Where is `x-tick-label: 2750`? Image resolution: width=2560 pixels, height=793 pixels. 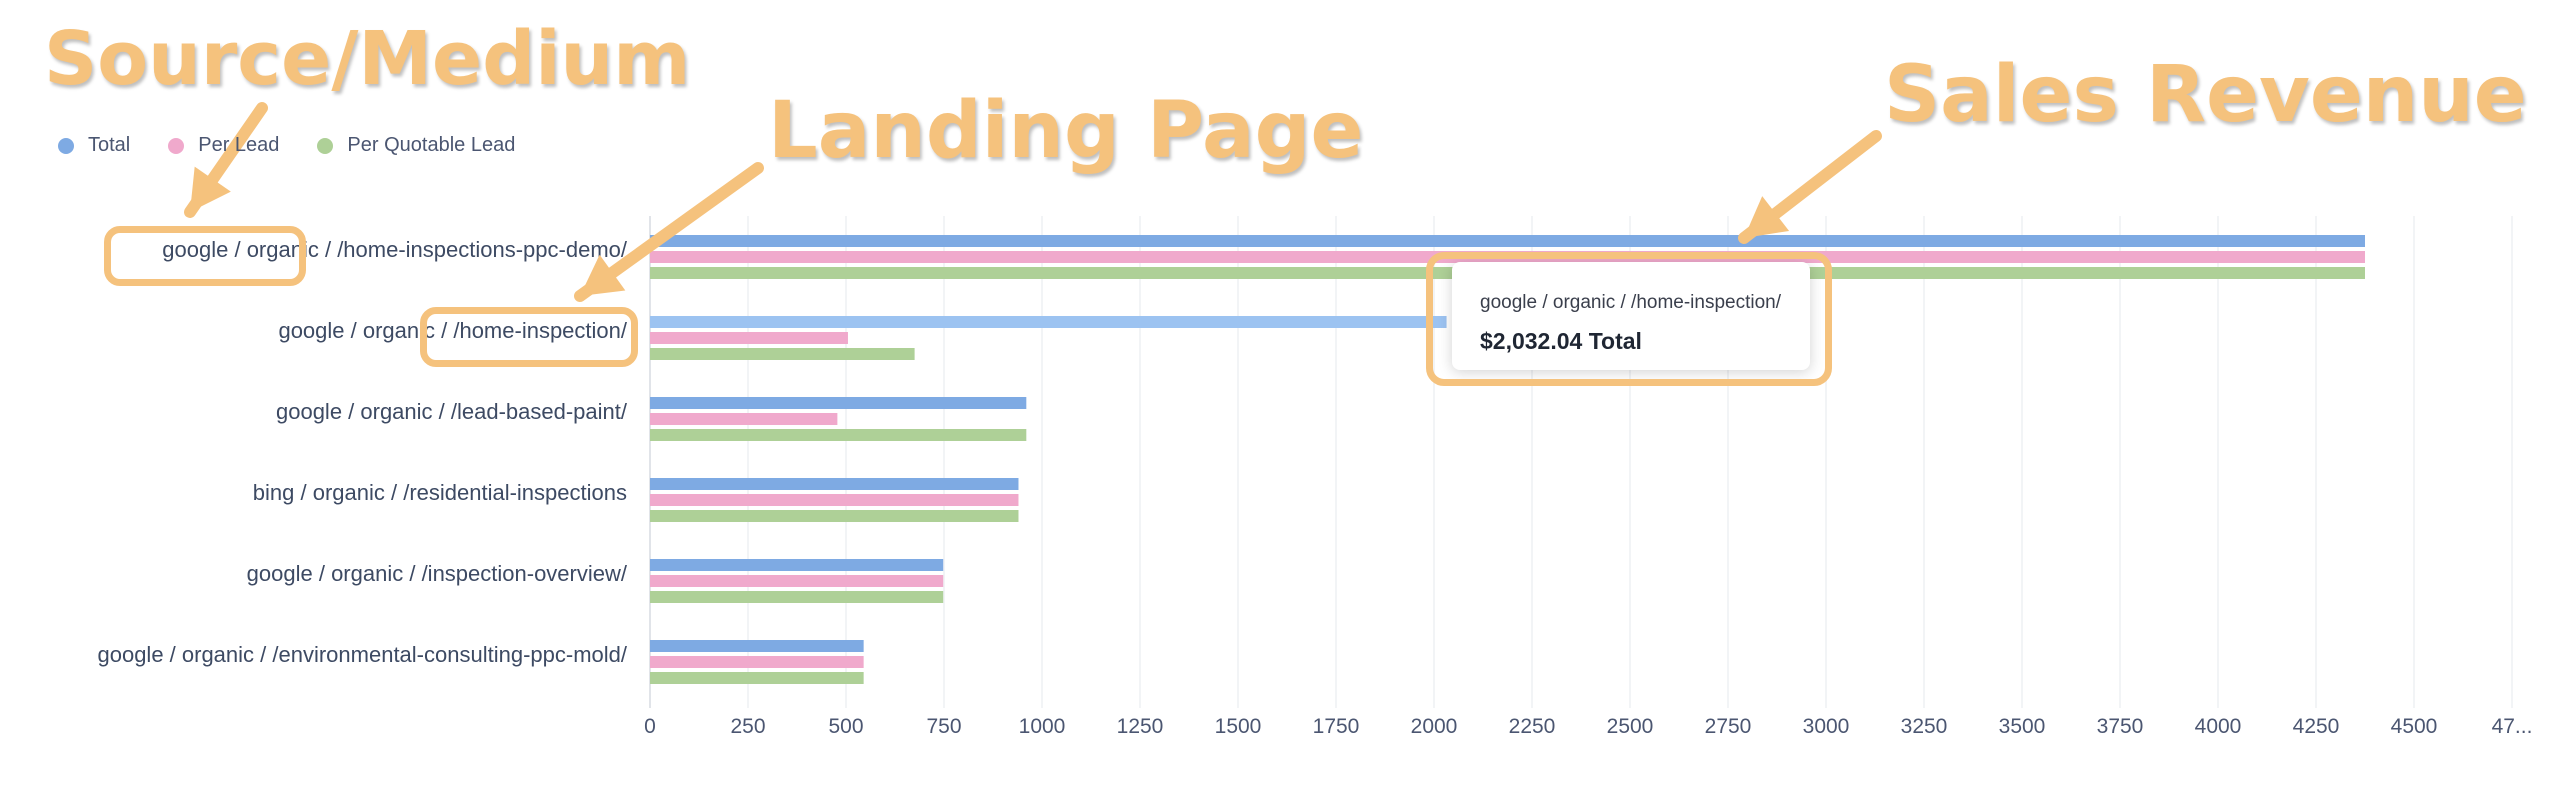
x-tick-label: 2750 is located at coordinates (1728, 726).